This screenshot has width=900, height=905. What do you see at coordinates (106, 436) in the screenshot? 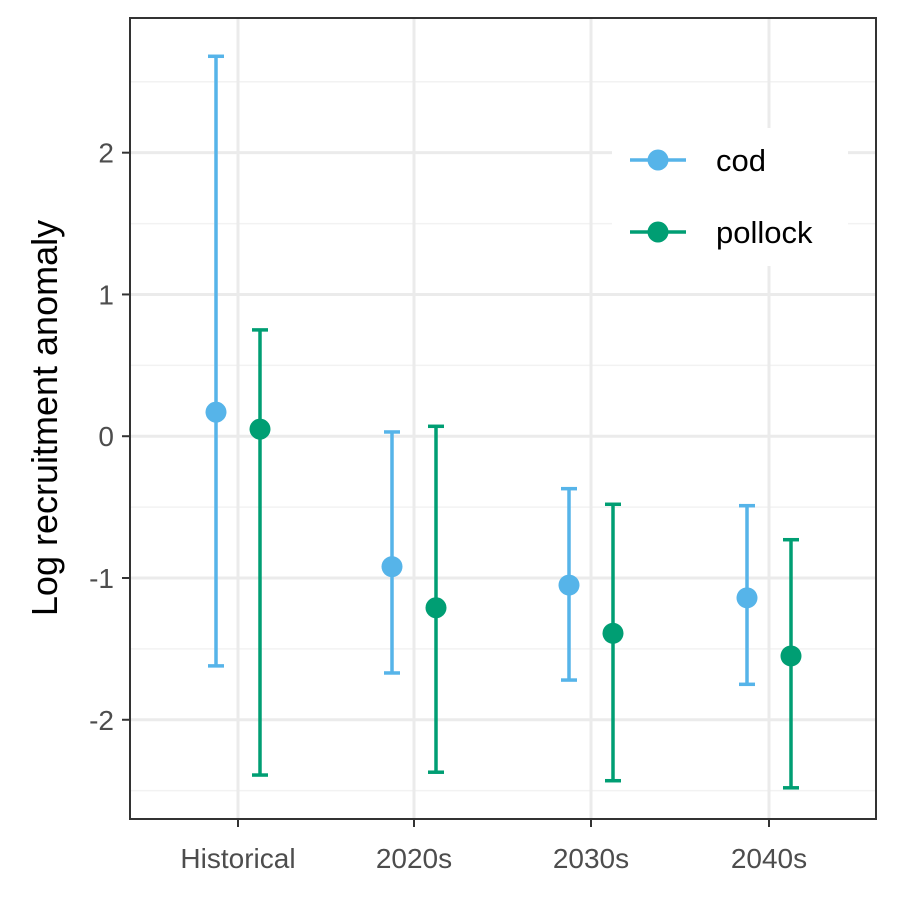
I see `y-tick-label: 0` at bounding box center [106, 436].